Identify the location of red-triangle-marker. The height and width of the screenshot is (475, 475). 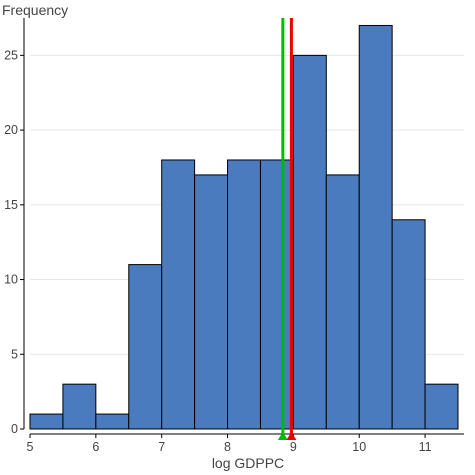
(291, 436).